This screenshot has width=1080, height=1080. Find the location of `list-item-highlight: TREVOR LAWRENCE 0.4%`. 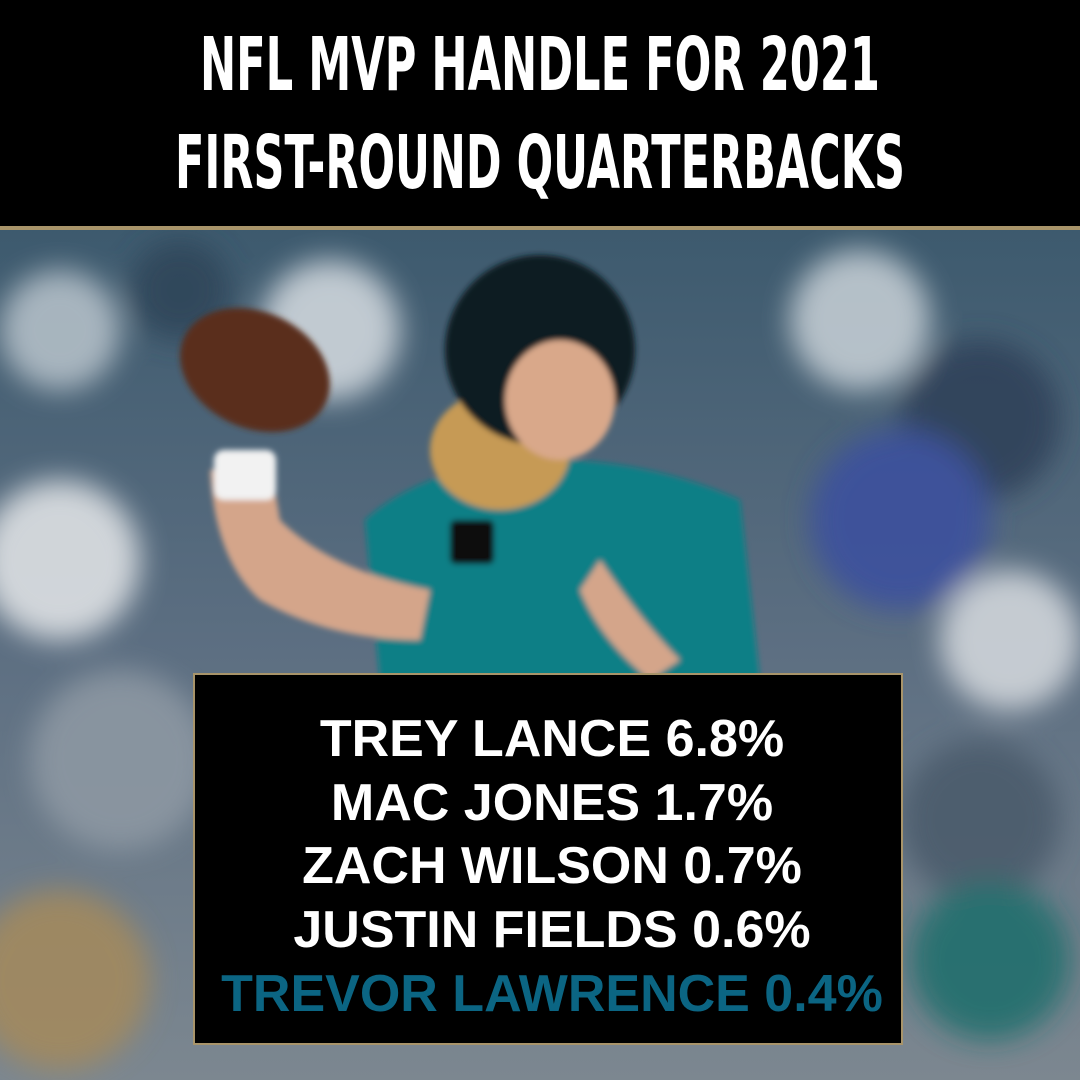

list-item-highlight: TREVOR LAWRENCE 0.4% is located at coordinates (552, 994).